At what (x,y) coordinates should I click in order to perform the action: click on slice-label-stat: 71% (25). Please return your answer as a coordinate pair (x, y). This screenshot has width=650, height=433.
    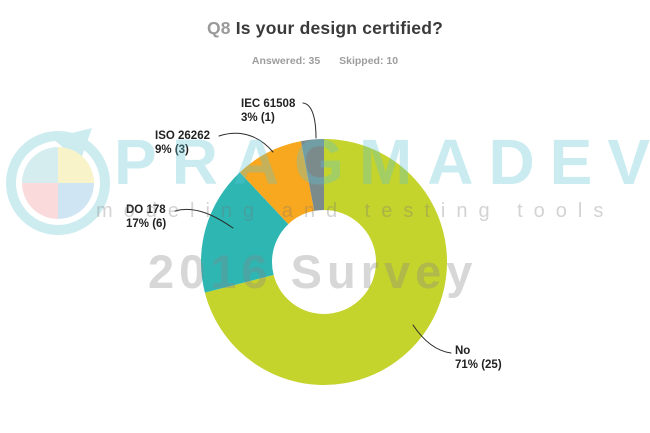
    Looking at the image, I should click on (478, 365).